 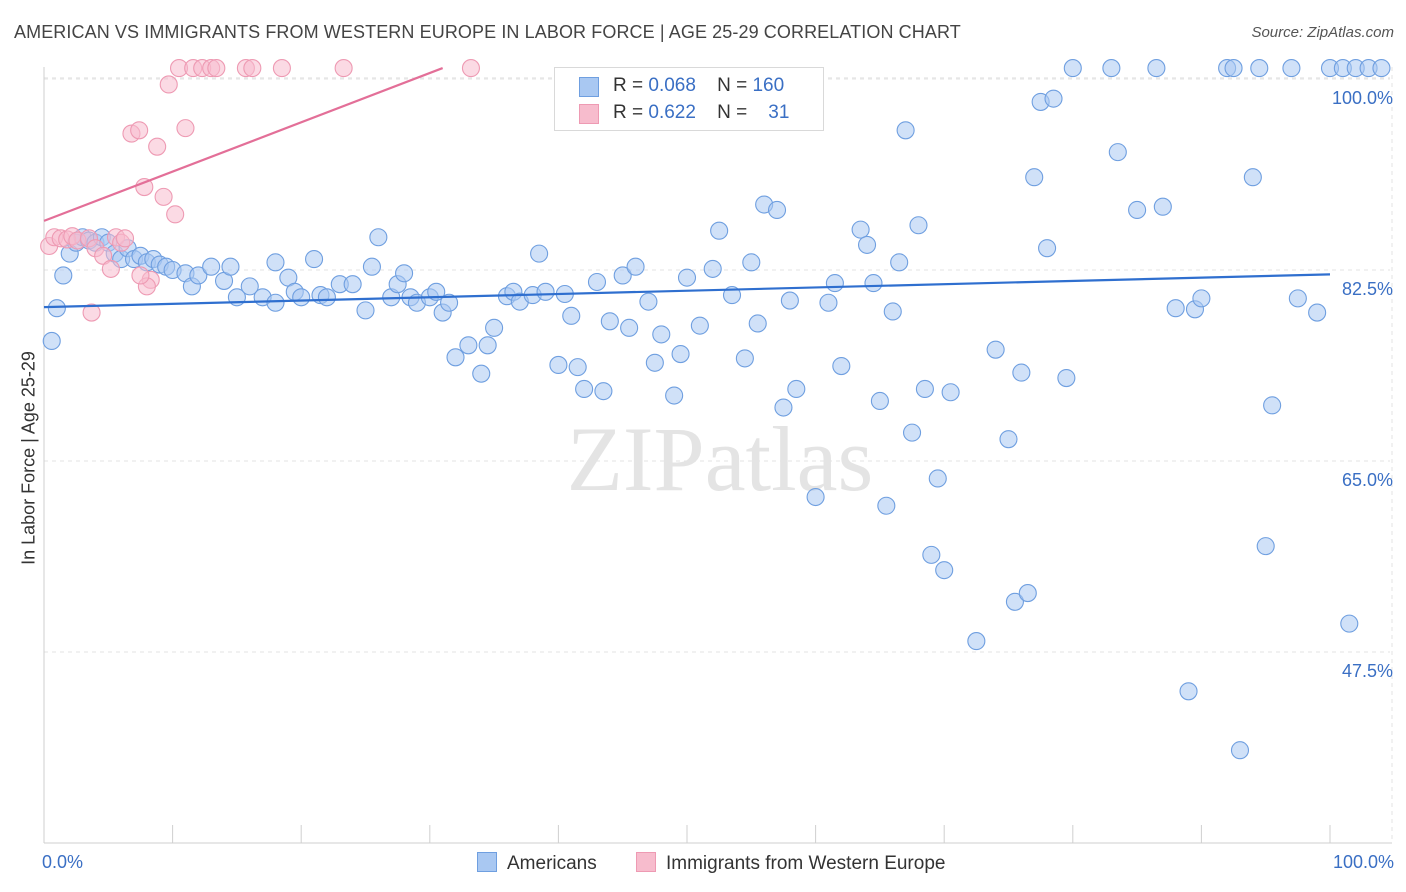 I want to click on n-value: 160, so click(x=768, y=85).